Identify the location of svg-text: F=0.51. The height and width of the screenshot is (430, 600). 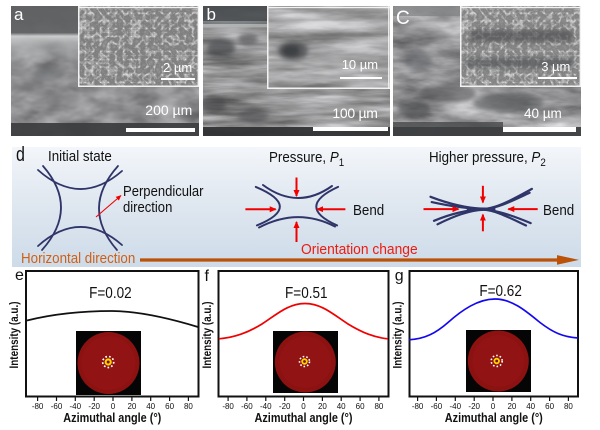
(306, 293).